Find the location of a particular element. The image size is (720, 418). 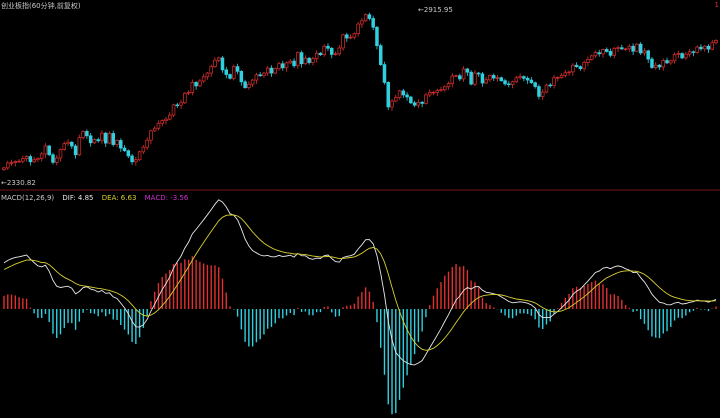

corner-mark: 1 is located at coordinates (716, 5).